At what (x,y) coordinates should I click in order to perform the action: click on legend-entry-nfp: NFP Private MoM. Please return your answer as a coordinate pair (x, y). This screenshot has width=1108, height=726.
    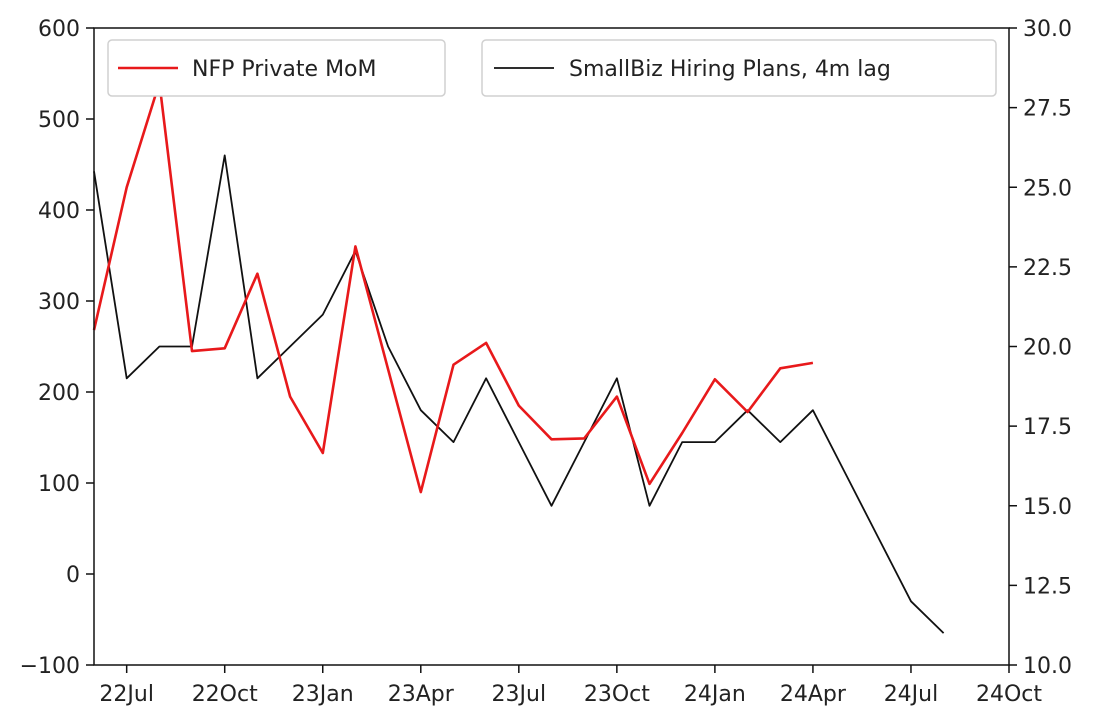
    Looking at the image, I should click on (276, 68).